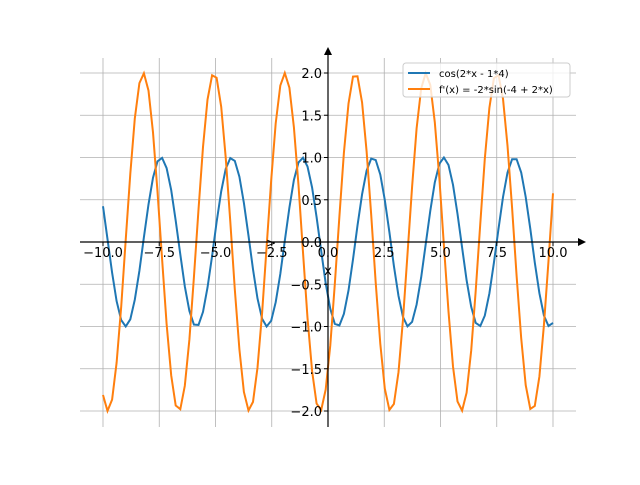 The height and width of the screenshot is (485, 640). Describe the element at coordinates (328, 271) in the screenshot. I see `x-axis-label: x` at that location.